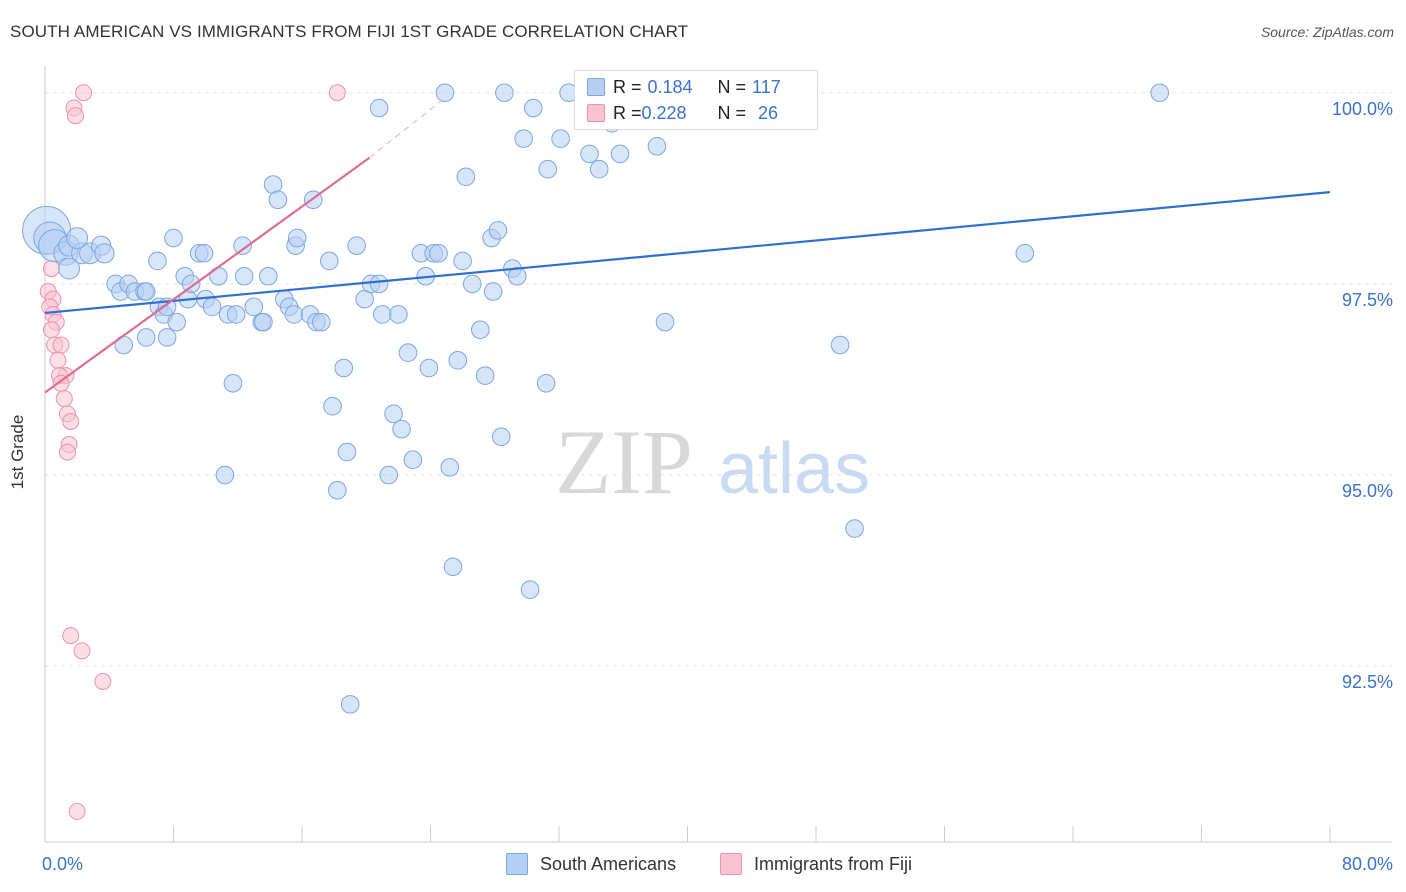  Describe the element at coordinates (1367, 864) in the screenshot. I see `x-tick-label: 80.0%` at that location.